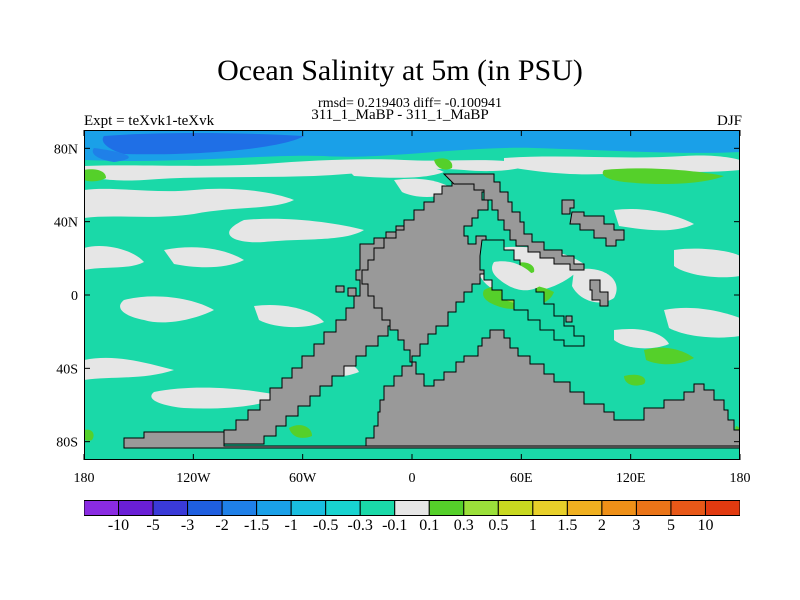 The width and height of the screenshot is (800, 600). I want to click on colorbar-label: 1, so click(532, 525).